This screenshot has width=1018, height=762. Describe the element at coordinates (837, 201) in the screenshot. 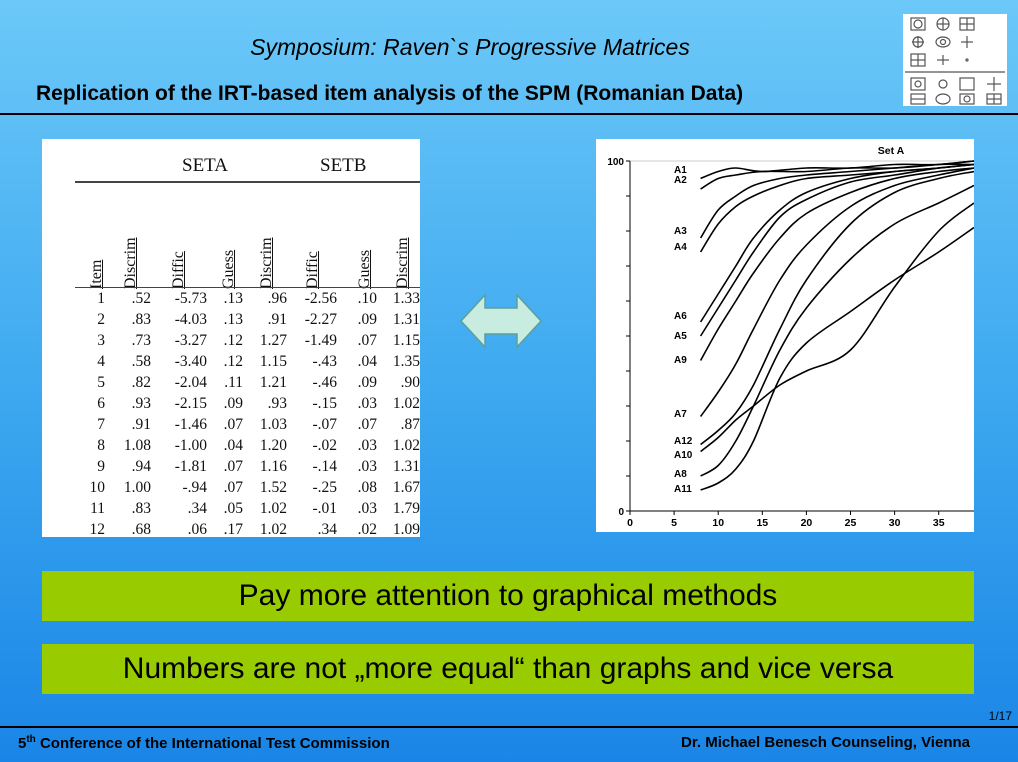

I see `curve-a3` at that location.